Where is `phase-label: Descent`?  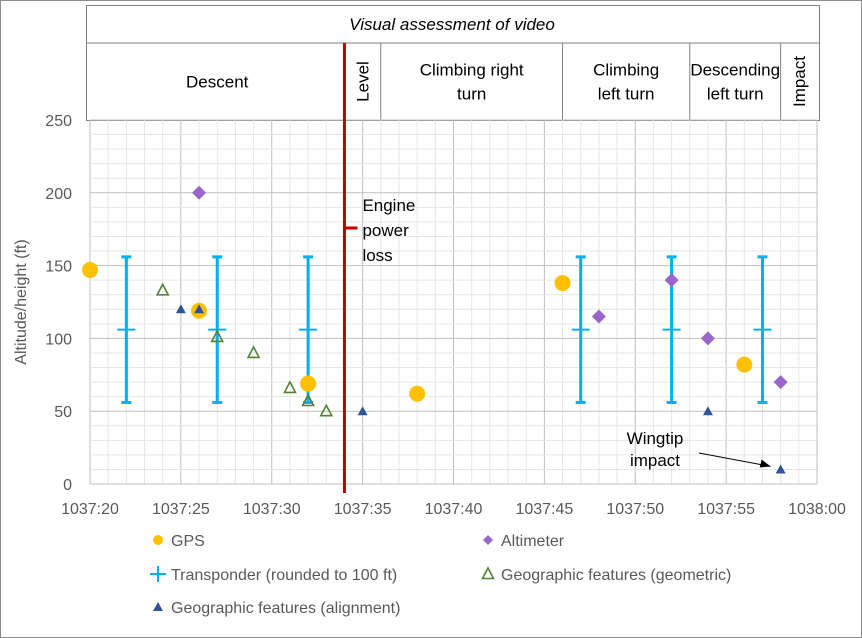
phase-label: Descent is located at coordinates (217, 82).